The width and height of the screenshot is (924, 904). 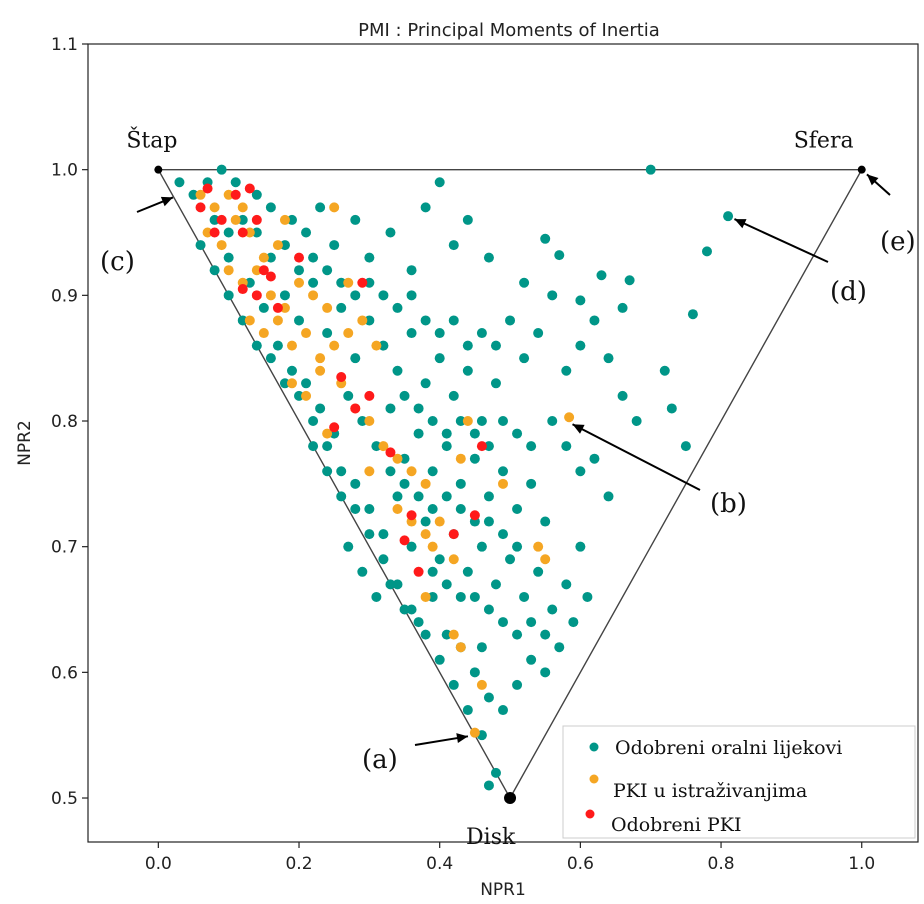 I want to click on legend-marker-oral, so click(x=594, y=747).